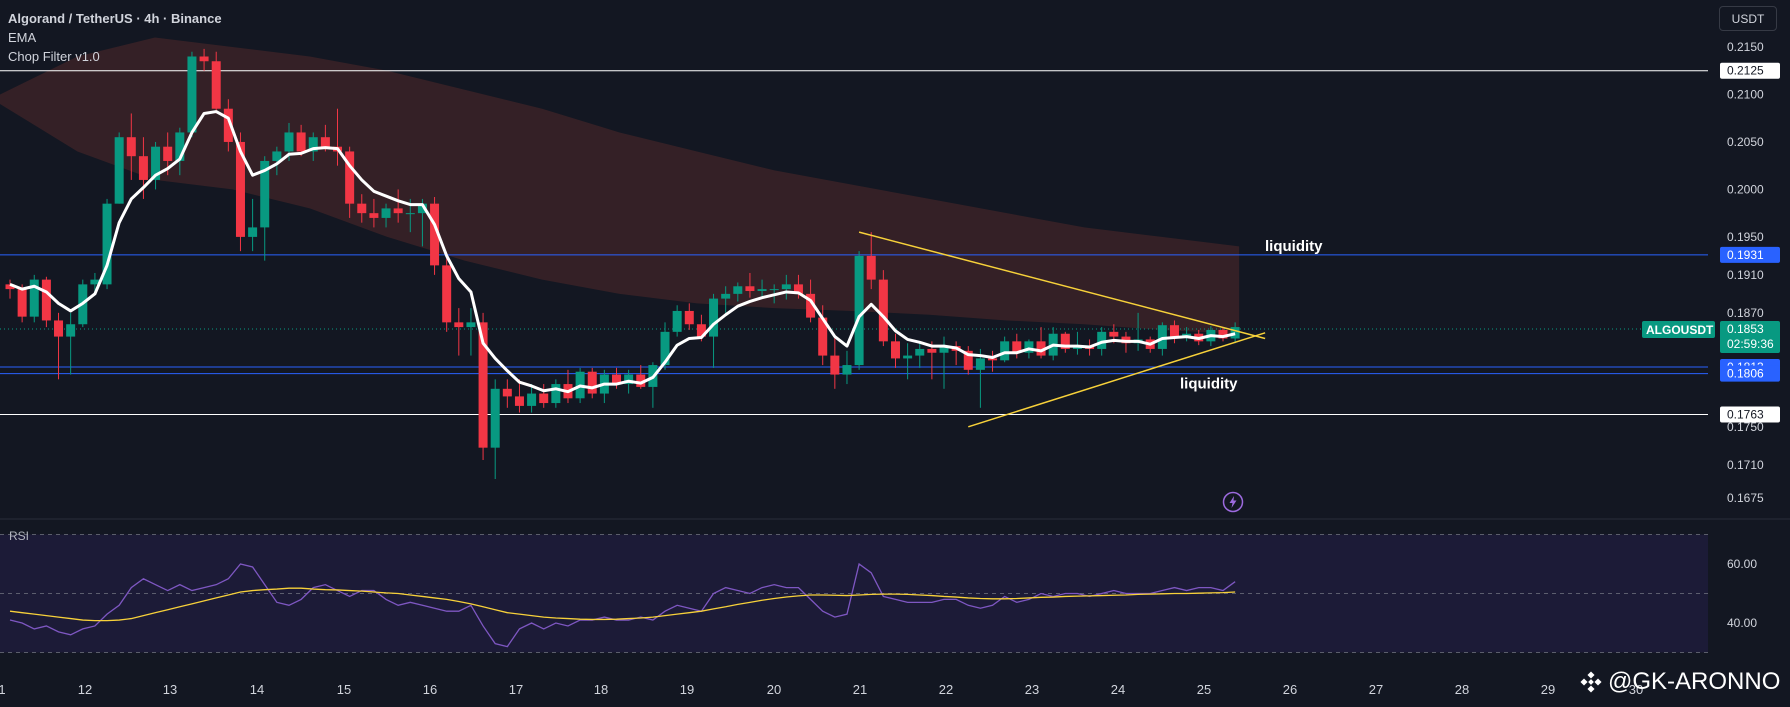 The height and width of the screenshot is (707, 1790). I want to click on price-tick-label: 0.1750, so click(1745, 427).